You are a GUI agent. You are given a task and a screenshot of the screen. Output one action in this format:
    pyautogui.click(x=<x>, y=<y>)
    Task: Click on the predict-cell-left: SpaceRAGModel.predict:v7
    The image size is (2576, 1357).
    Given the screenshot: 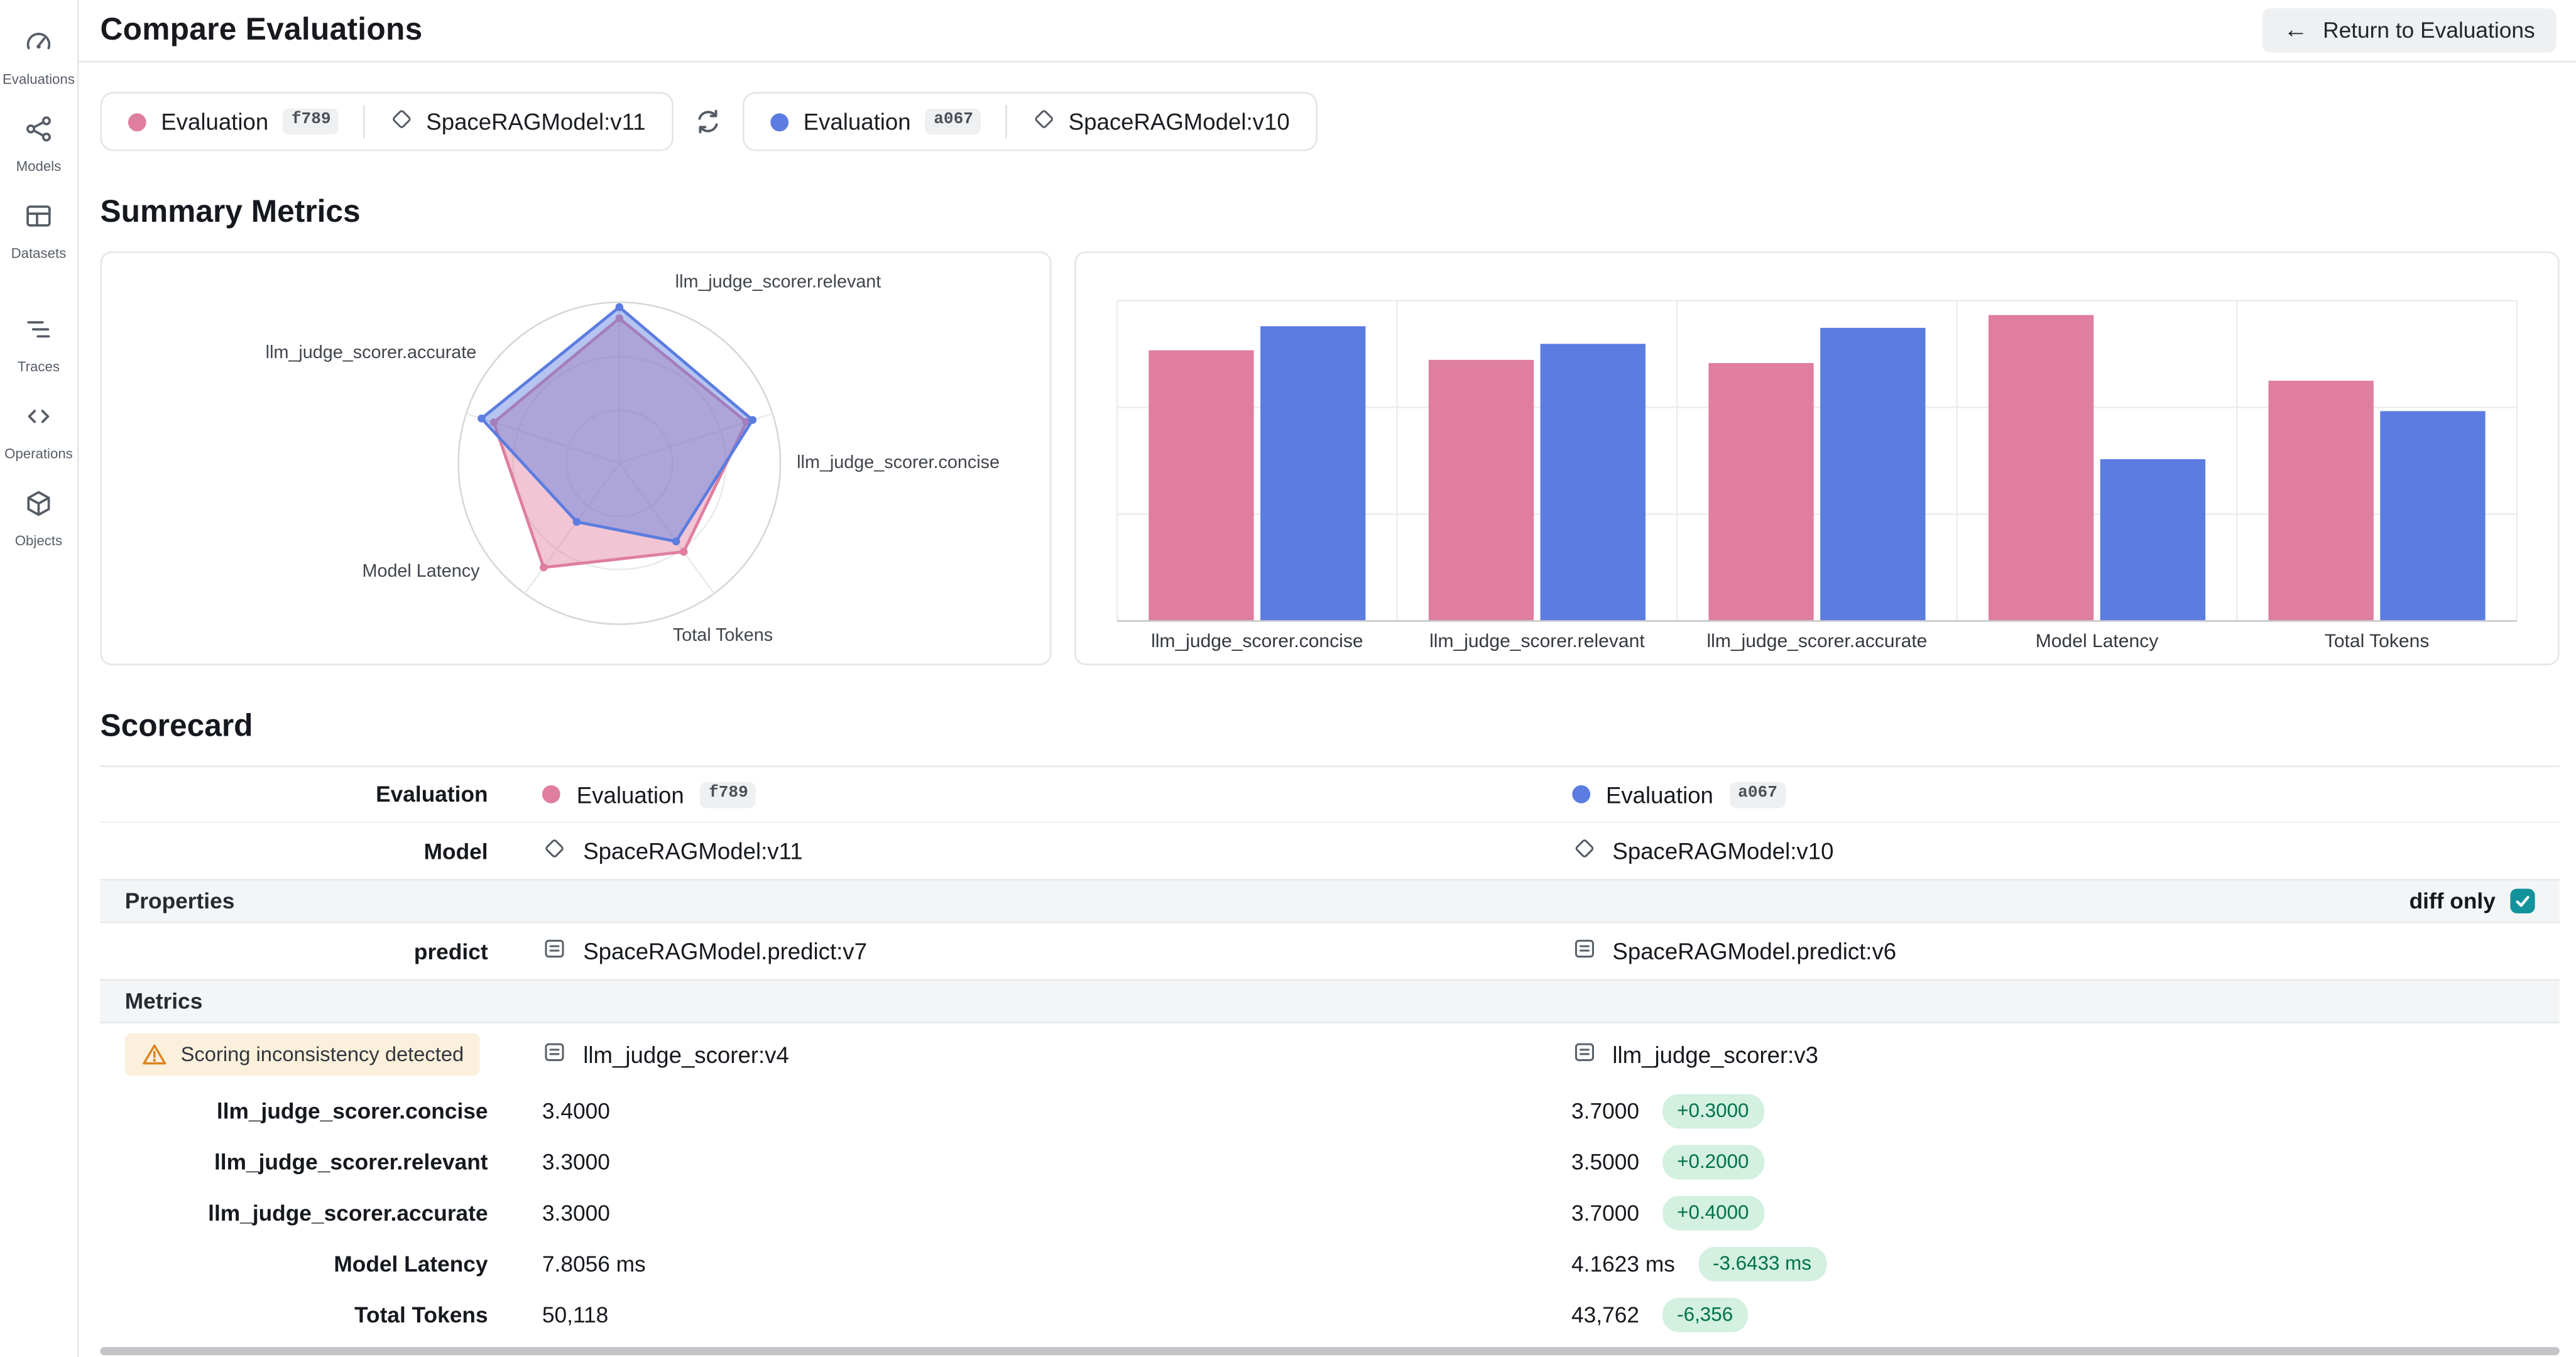 What is the action you would take?
    pyautogui.click(x=1016, y=951)
    